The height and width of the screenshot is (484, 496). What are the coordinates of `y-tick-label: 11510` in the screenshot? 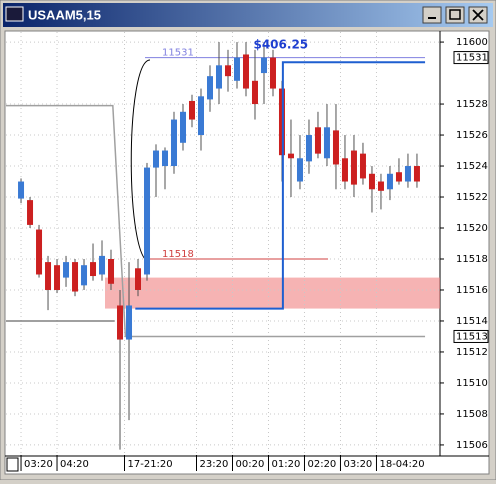 It's located at (472, 383).